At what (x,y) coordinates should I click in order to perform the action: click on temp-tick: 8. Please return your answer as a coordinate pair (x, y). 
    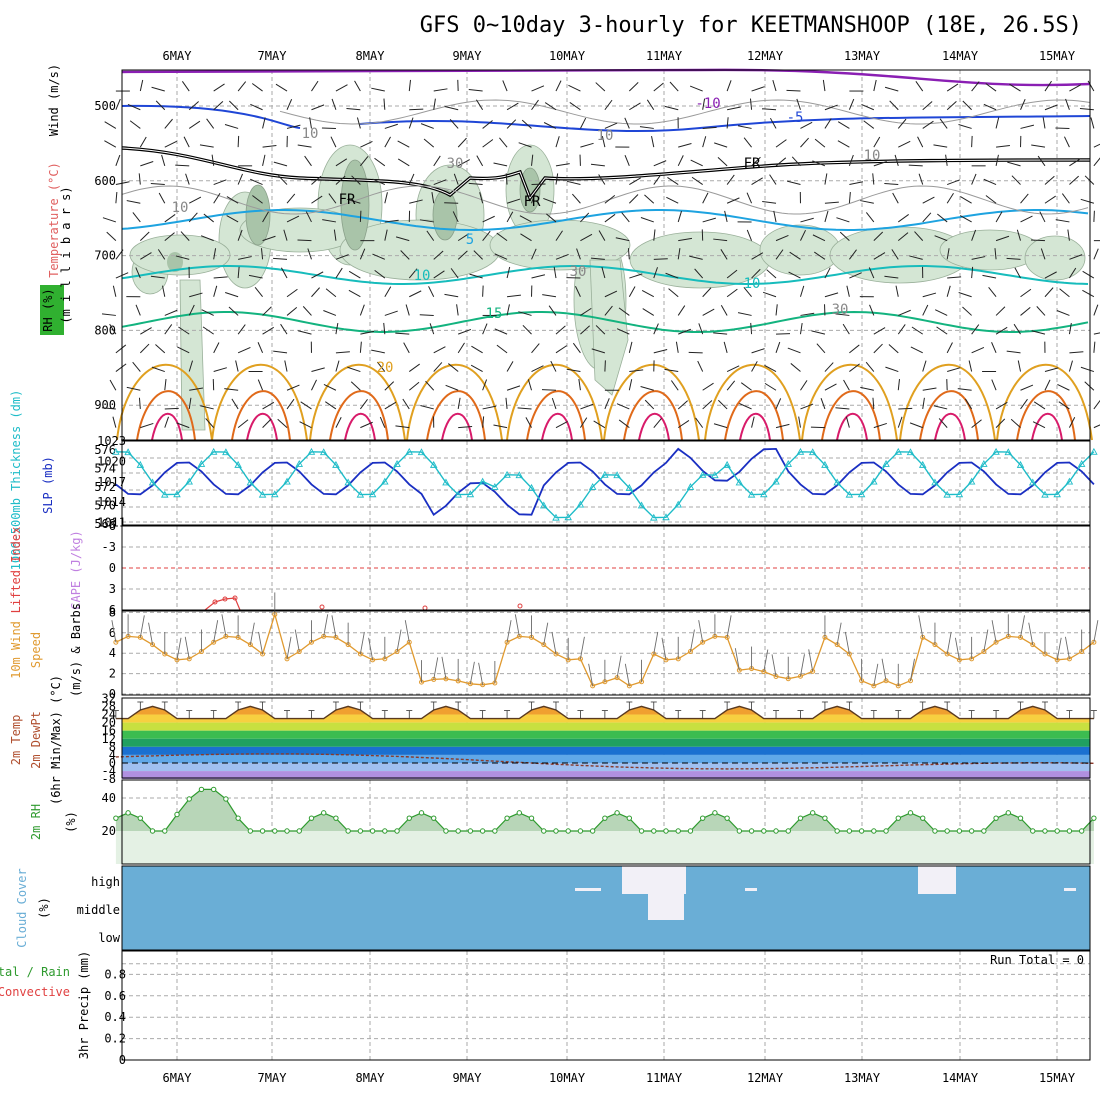
    Looking at the image, I should click on (112, 747).